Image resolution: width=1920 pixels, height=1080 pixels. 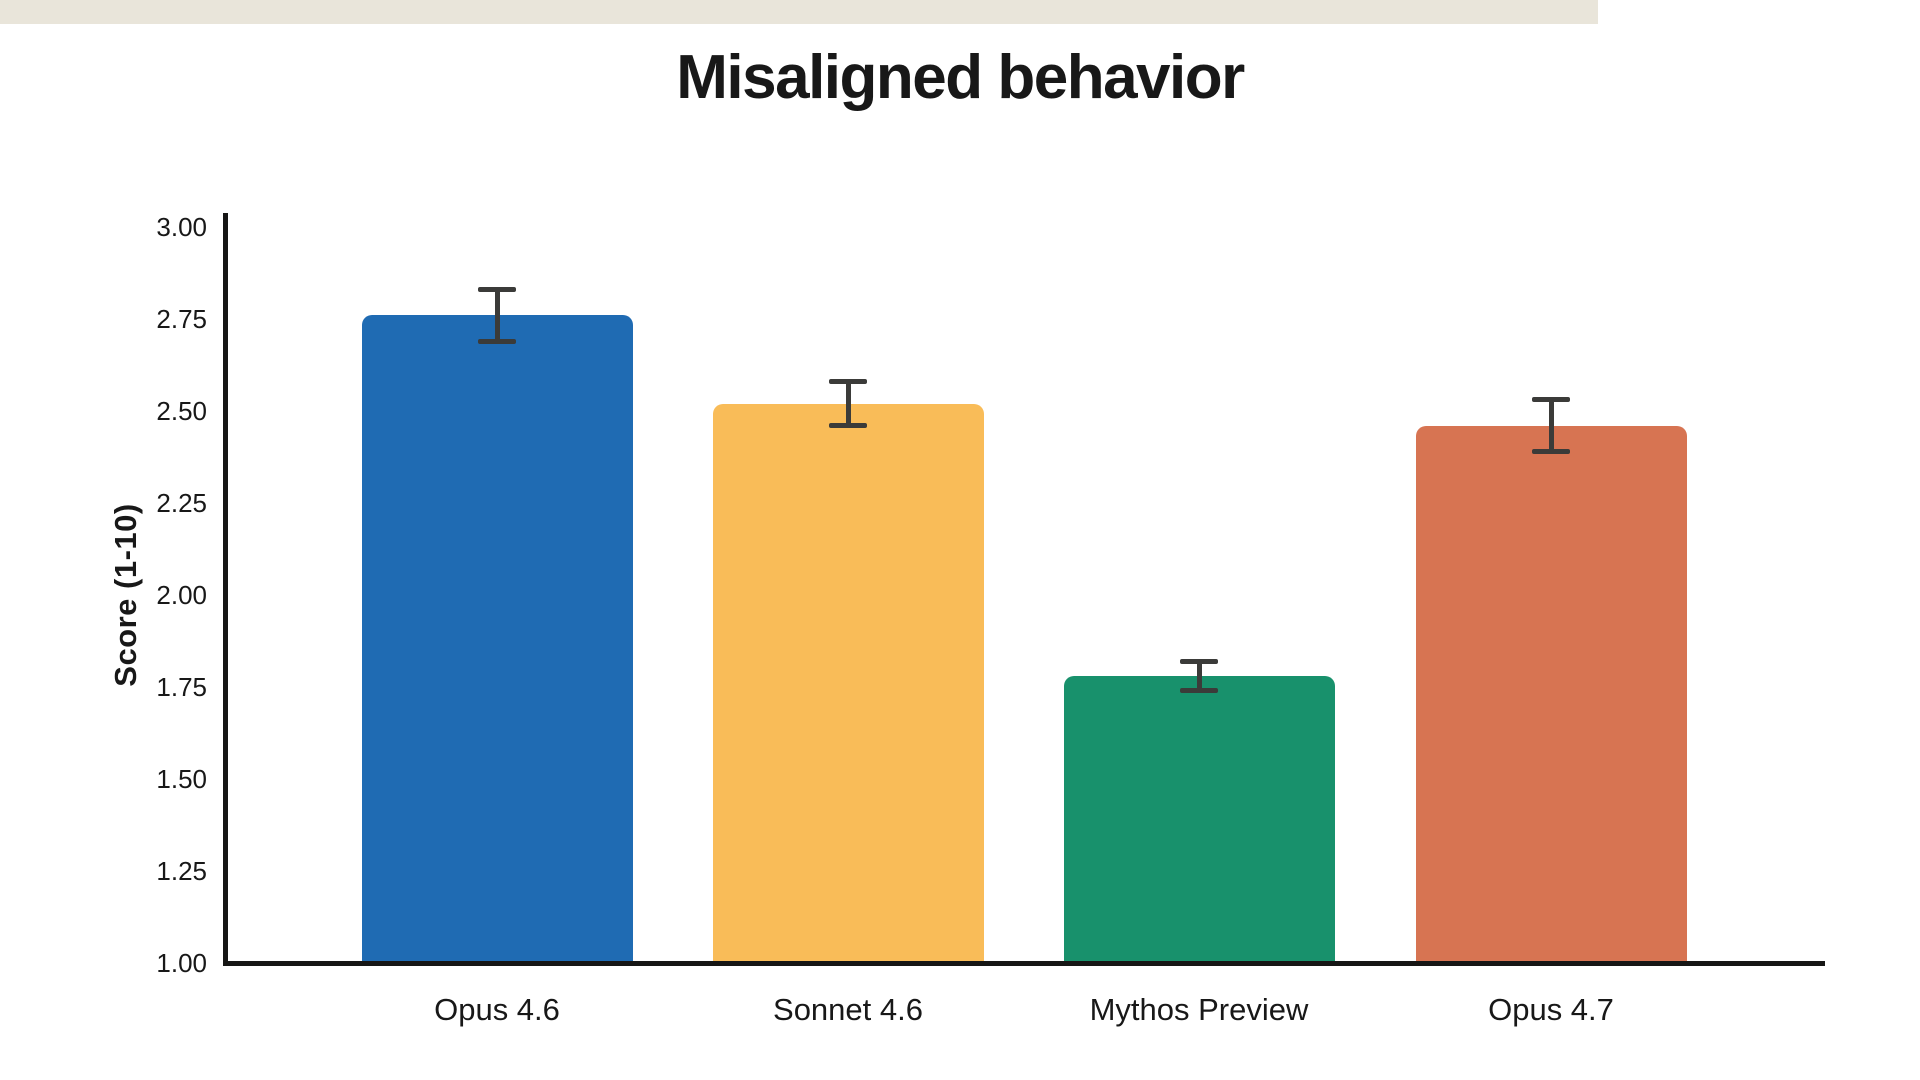 What do you see at coordinates (181, 687) in the screenshot?
I see `y-tick-label: 1.75` at bounding box center [181, 687].